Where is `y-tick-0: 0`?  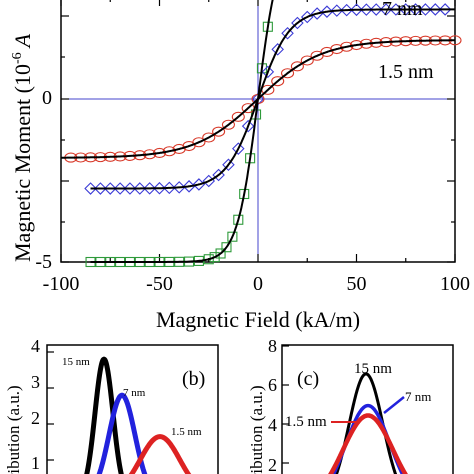 y-tick-0: 0 is located at coordinates (47, 98).